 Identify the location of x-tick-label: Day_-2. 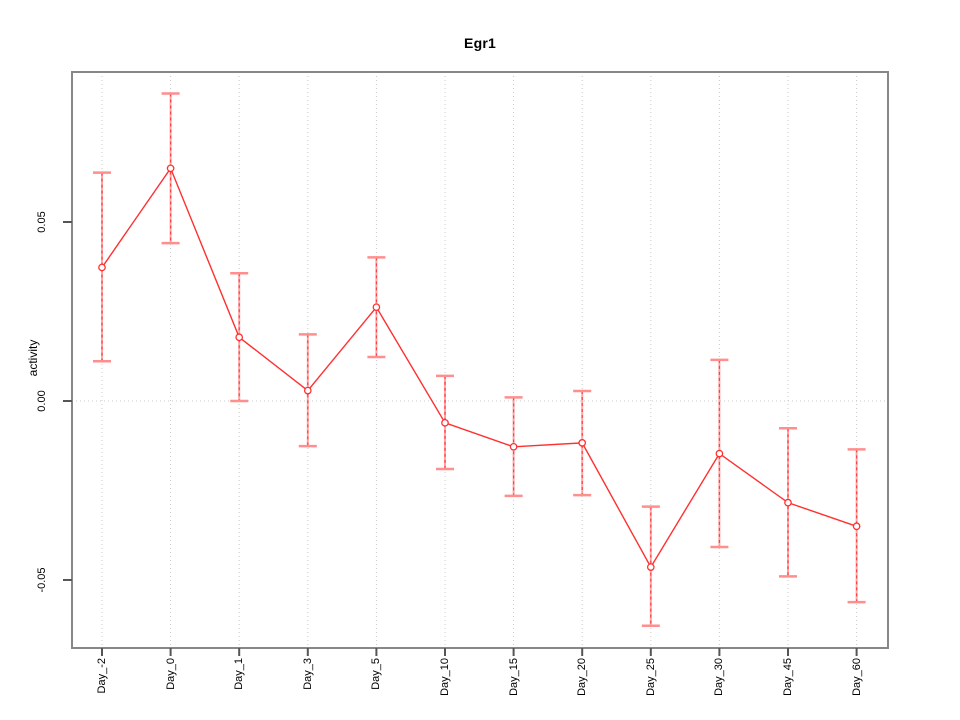
(102, 676).